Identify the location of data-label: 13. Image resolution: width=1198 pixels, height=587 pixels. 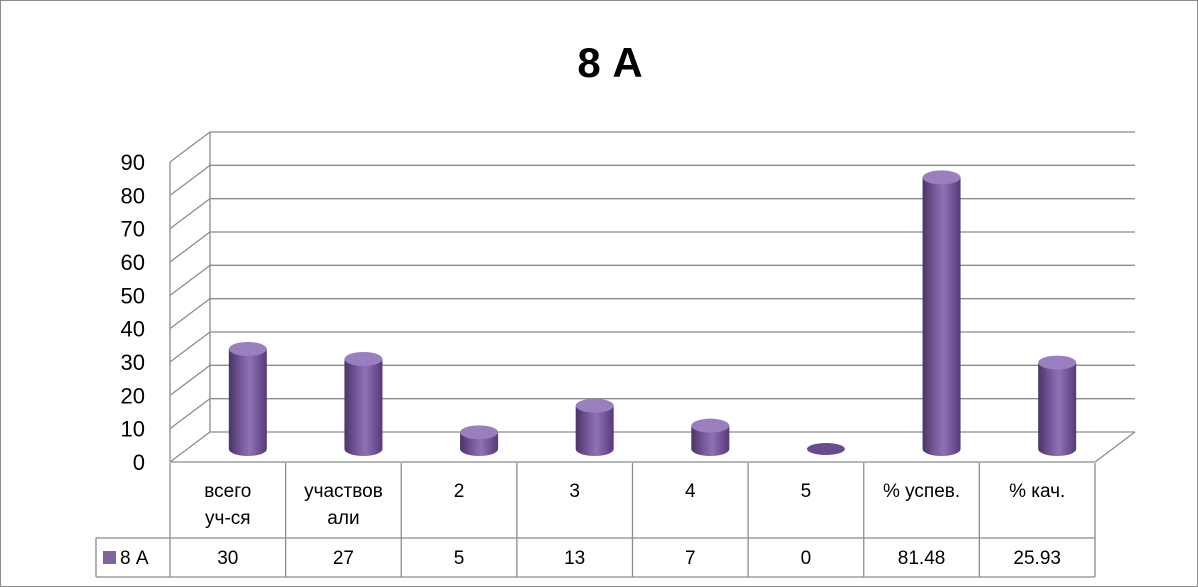
(574, 558).